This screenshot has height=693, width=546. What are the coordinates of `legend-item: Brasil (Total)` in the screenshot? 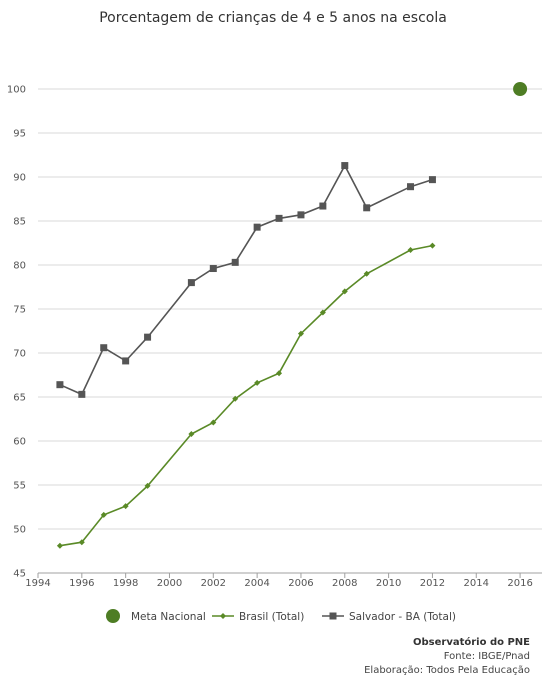 It's located at (258, 617).